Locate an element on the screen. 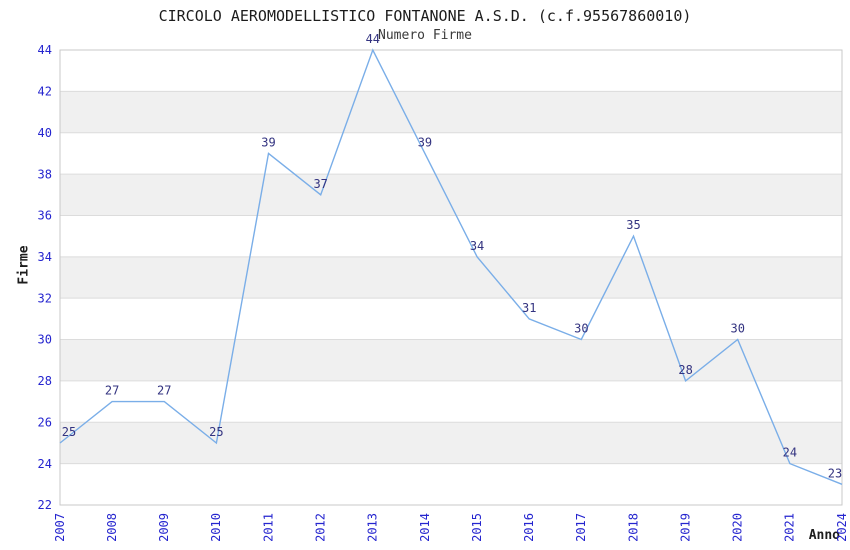 Image resolution: width=850 pixels, height=550 pixels. x-tick-label: 2019 is located at coordinates (685, 527).